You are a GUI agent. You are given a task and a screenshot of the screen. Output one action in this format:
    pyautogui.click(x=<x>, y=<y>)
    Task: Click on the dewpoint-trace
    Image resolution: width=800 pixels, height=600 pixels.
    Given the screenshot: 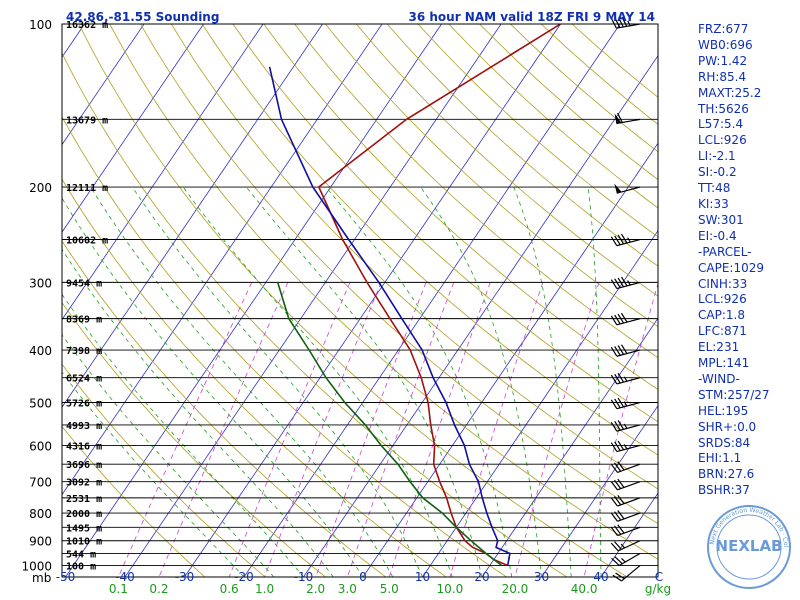 What is the action you would take?
    pyautogui.click(x=389, y=424)
    